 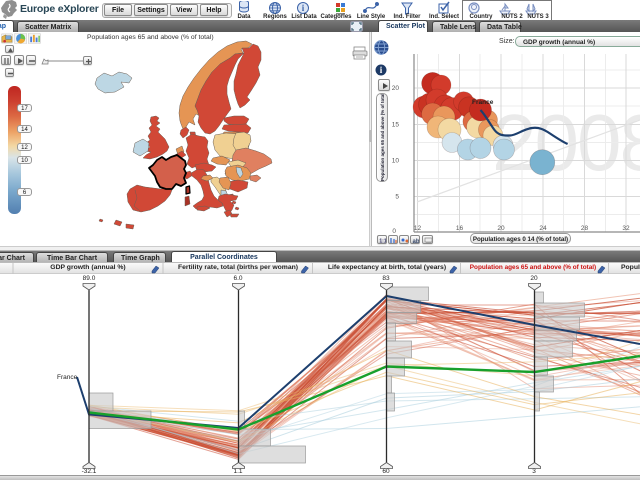 What do you see at coordinates (396, 125) in the screenshot?
I see `svg-text: 15` at bounding box center [396, 125].